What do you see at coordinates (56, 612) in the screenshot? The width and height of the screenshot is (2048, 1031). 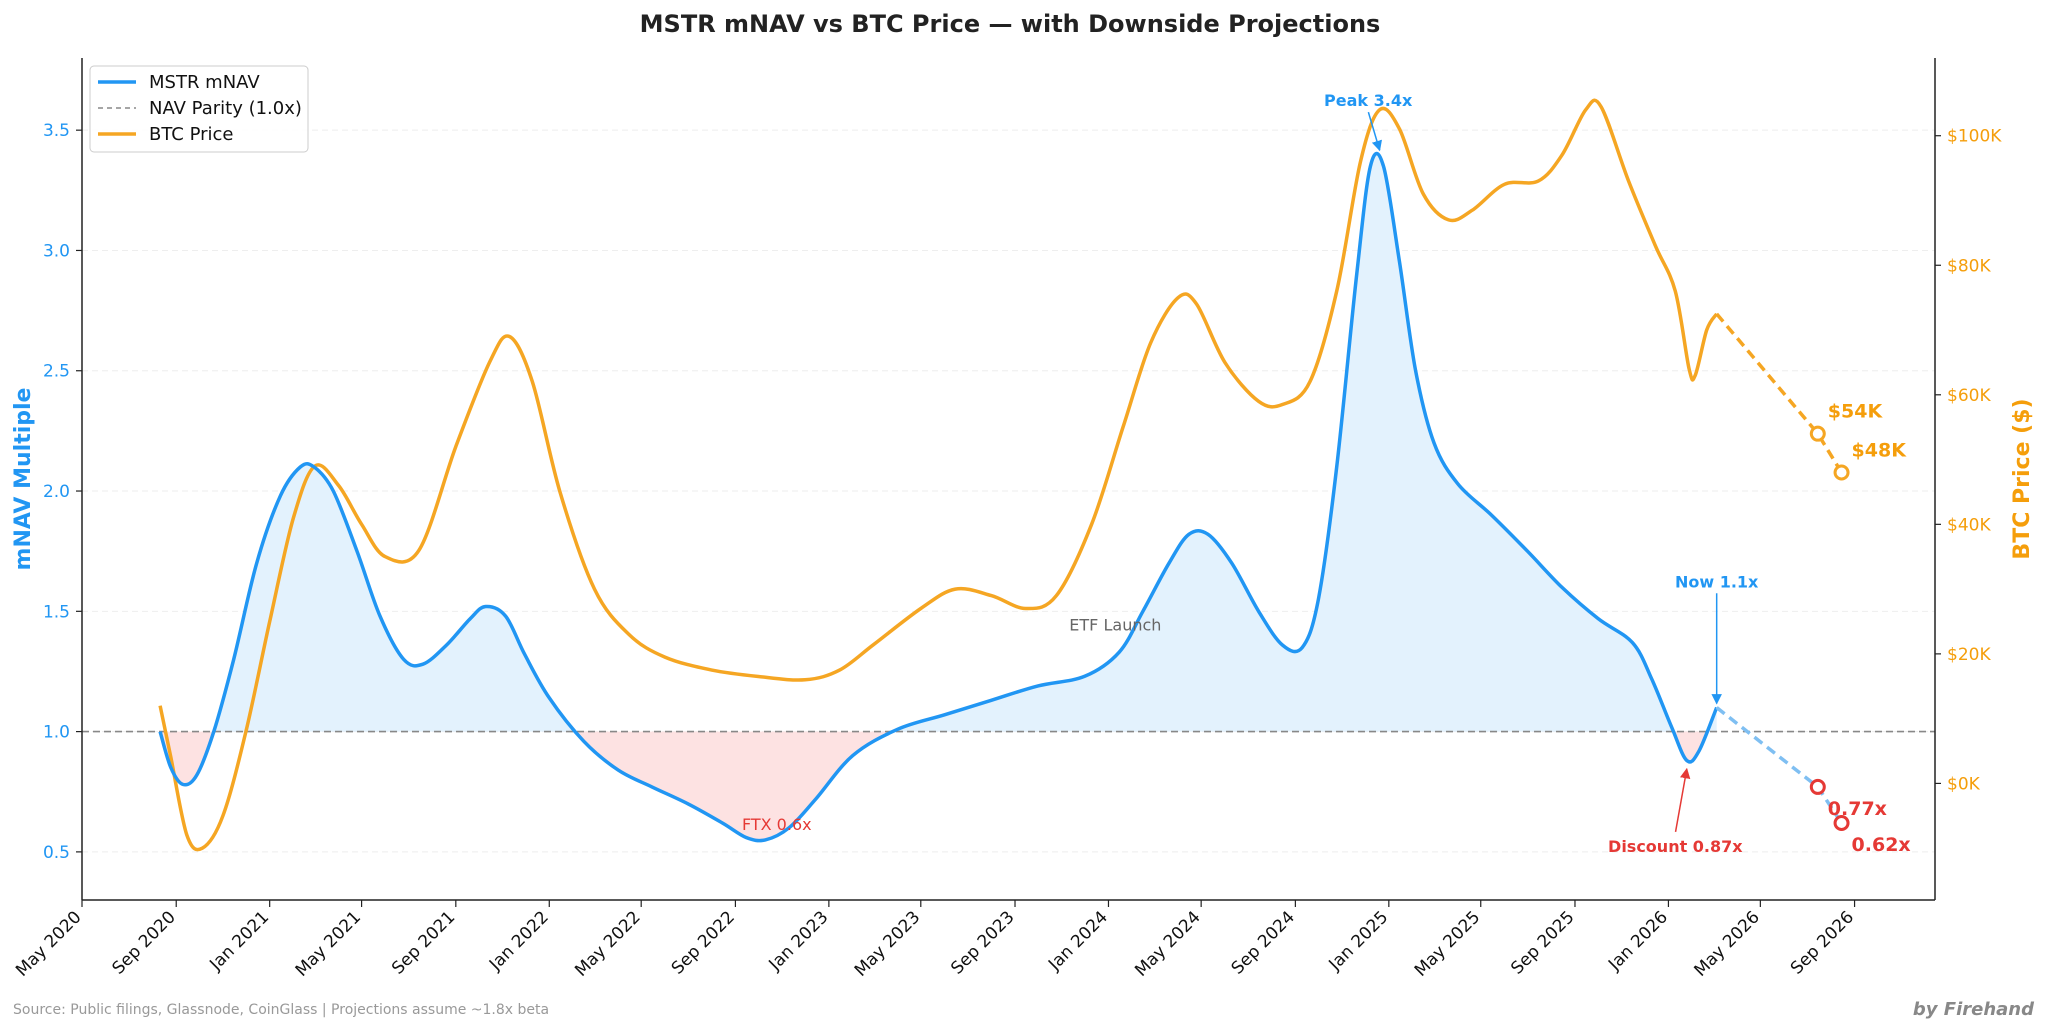 I see `left-tick-label: 1.5` at bounding box center [56, 612].